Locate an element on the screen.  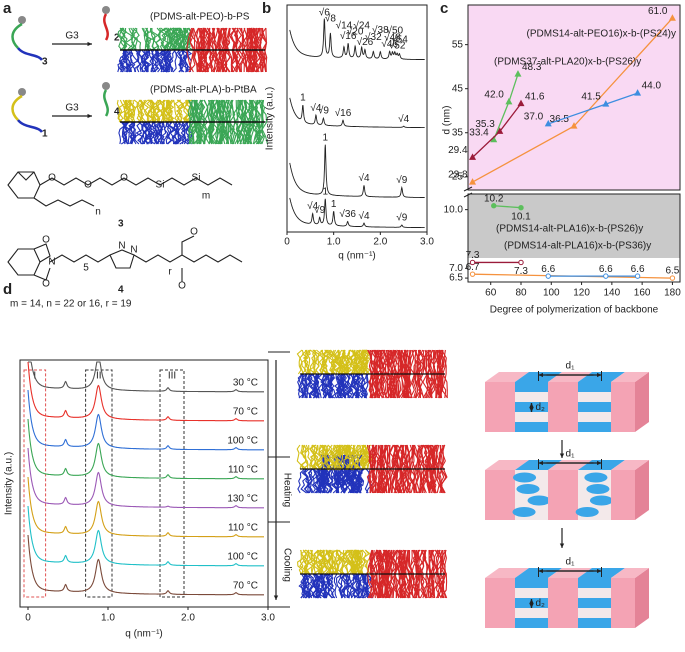
data-label: 44.0 is located at coordinates (652, 86).